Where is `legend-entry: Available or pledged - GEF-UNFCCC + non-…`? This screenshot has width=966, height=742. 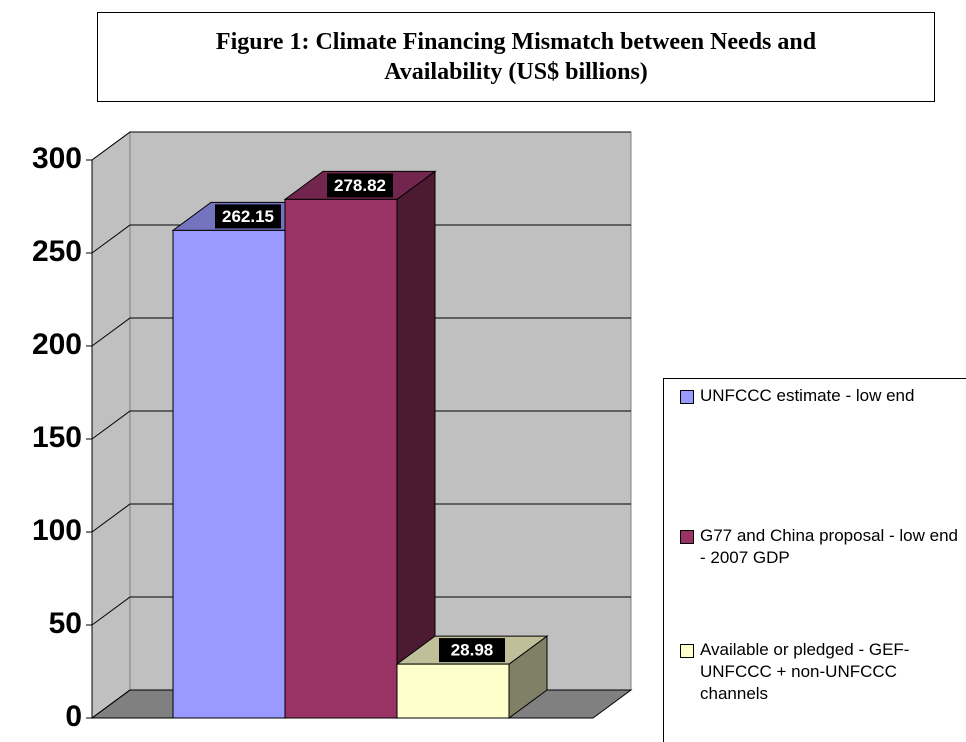
legend-entry: Available or pledged - GEF-UNFCCC + non-… is located at coordinates (821, 672).